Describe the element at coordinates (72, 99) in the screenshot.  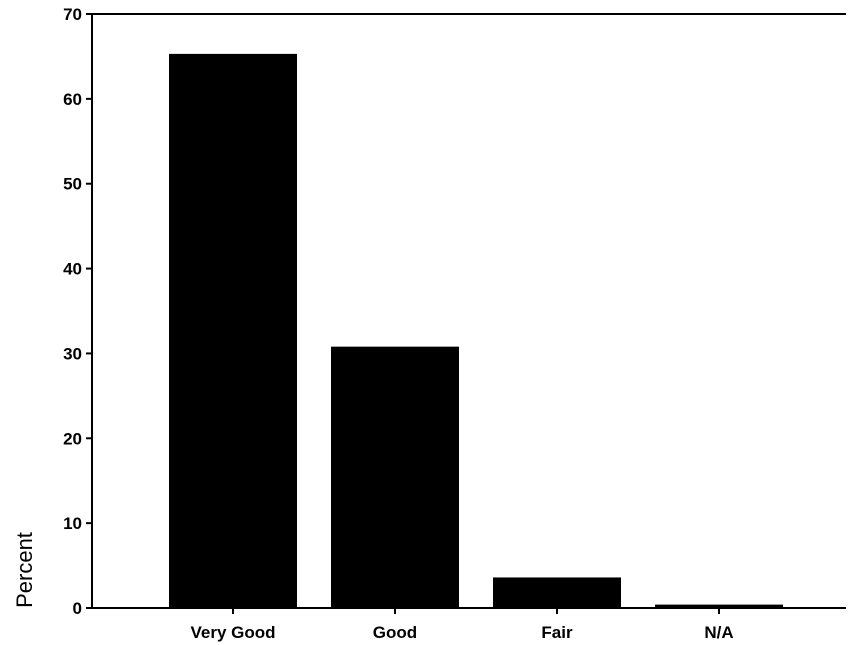
I see `y-tick-label: 60` at that location.